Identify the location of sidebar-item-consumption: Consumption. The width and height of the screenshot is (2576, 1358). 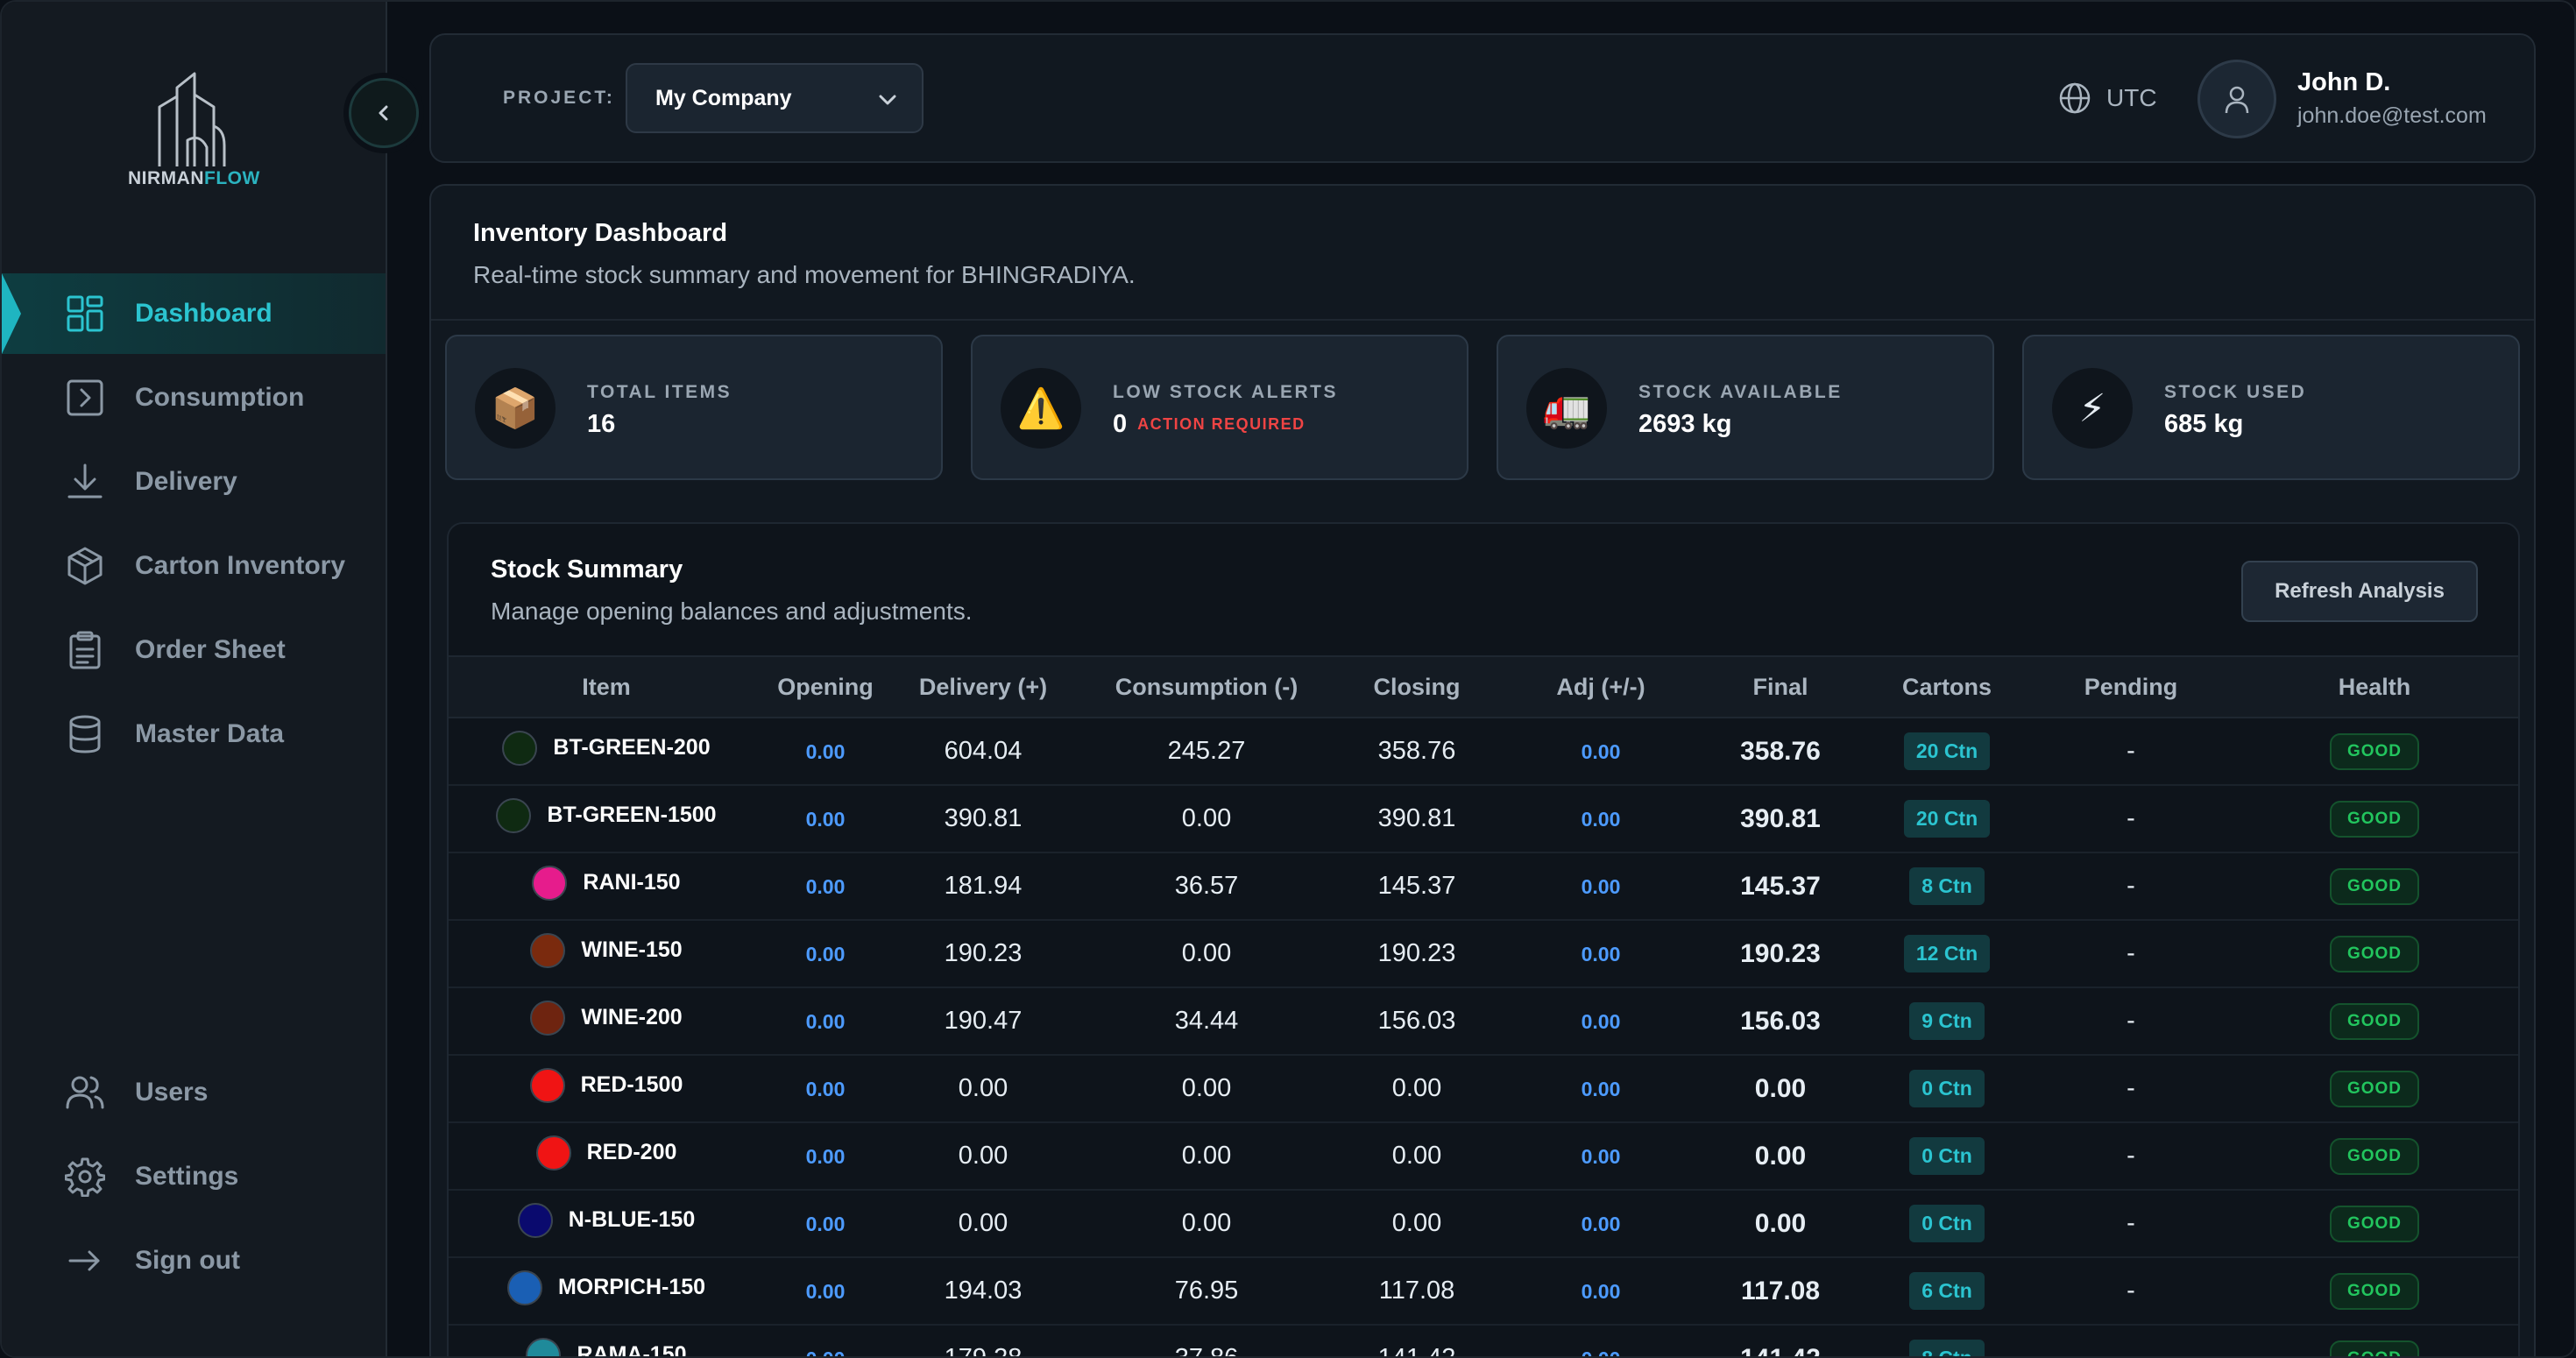
(194, 397).